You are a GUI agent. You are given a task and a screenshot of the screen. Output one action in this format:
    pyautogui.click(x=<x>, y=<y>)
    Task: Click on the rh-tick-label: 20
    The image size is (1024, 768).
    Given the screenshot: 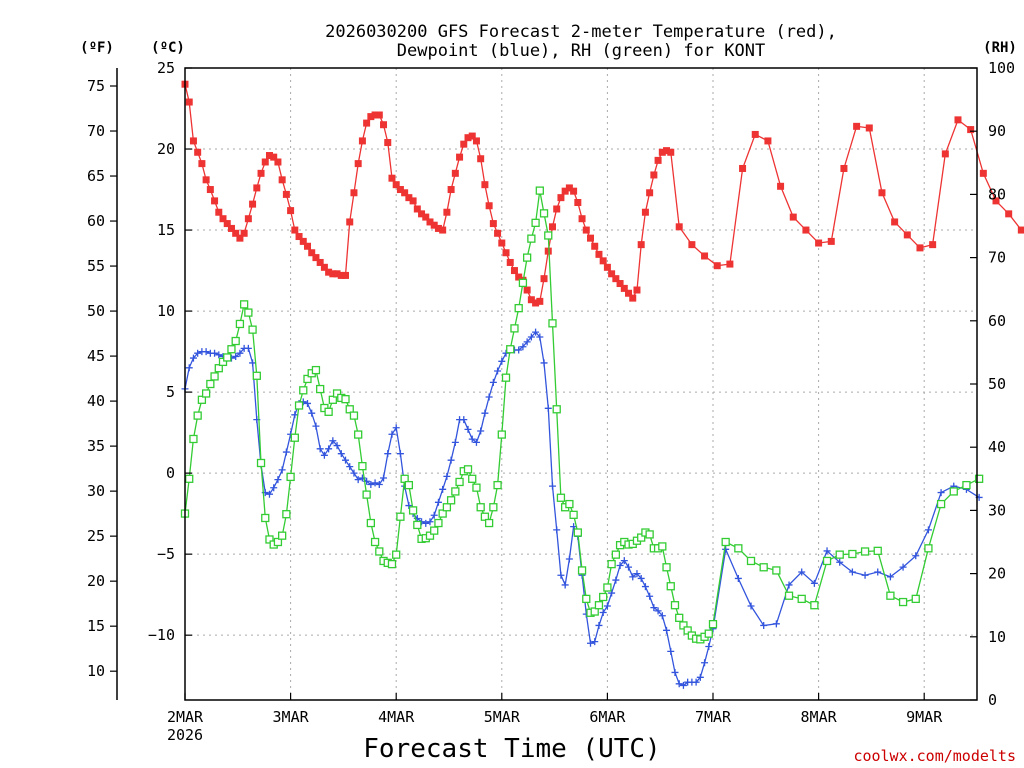 What is the action you would take?
    pyautogui.click(x=997, y=574)
    